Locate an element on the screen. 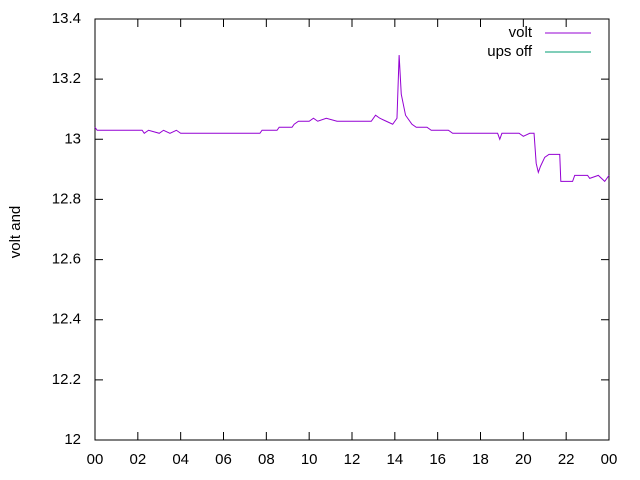  y-tick-label: 13 is located at coordinates (72, 138).